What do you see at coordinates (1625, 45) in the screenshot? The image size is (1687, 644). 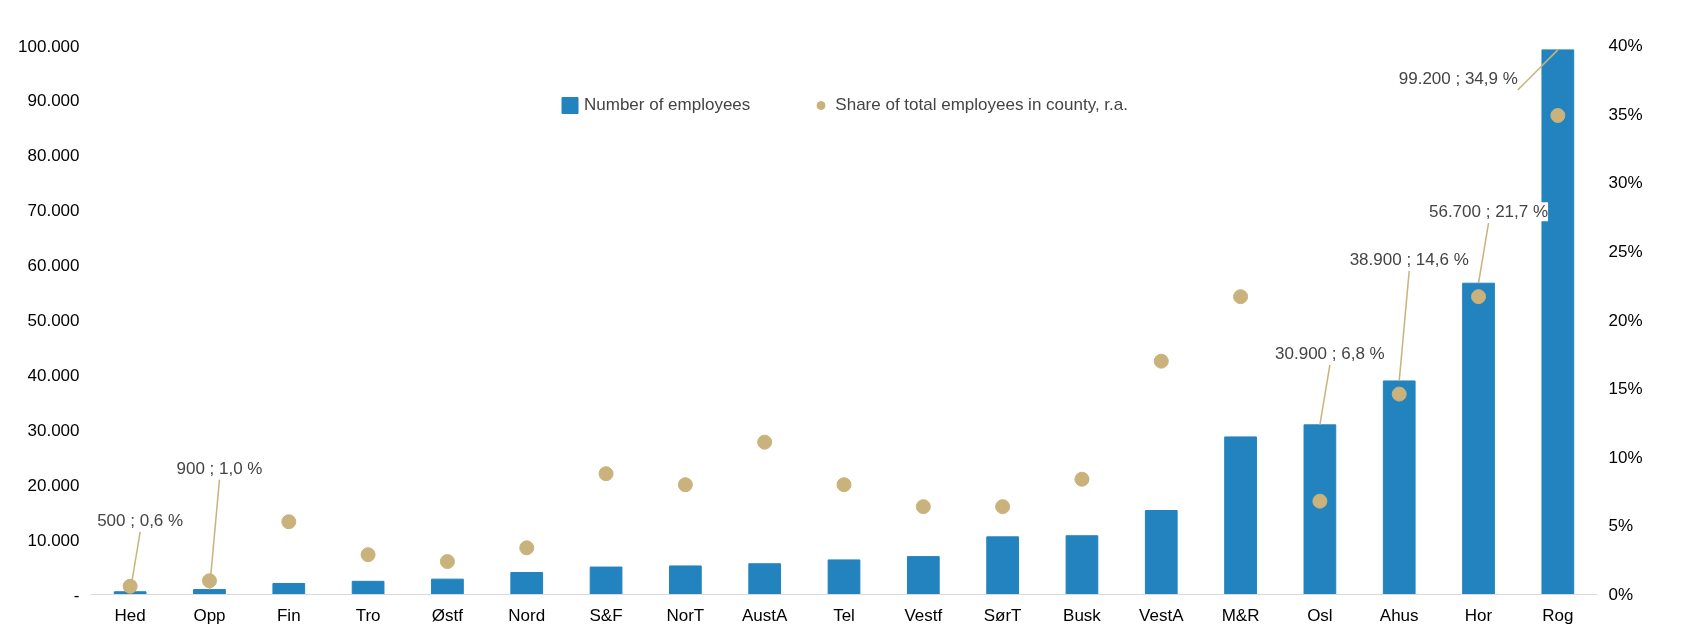 I see `y2-tick-label: 40%` at bounding box center [1625, 45].